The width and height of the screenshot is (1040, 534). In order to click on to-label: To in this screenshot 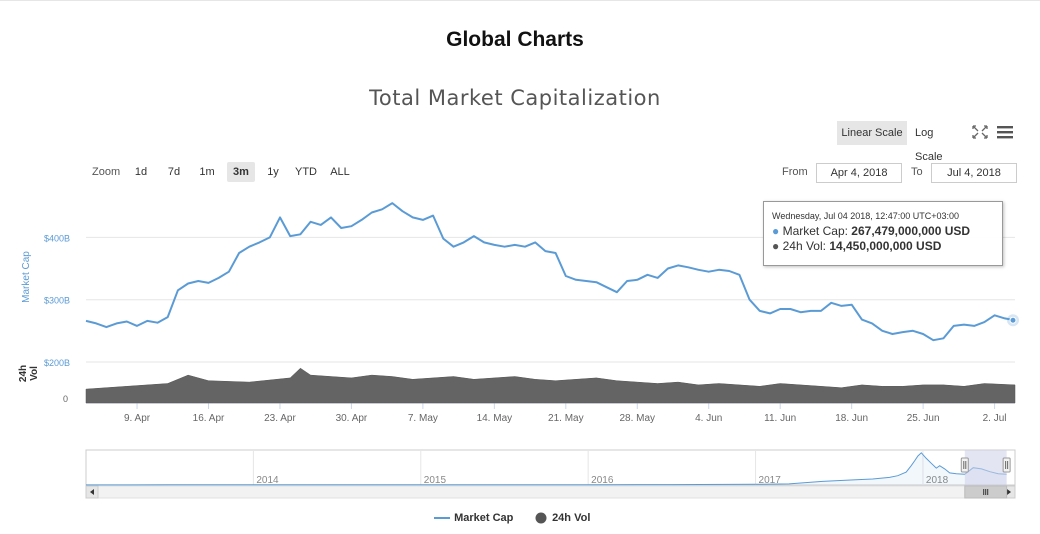, I will do `click(917, 172)`.